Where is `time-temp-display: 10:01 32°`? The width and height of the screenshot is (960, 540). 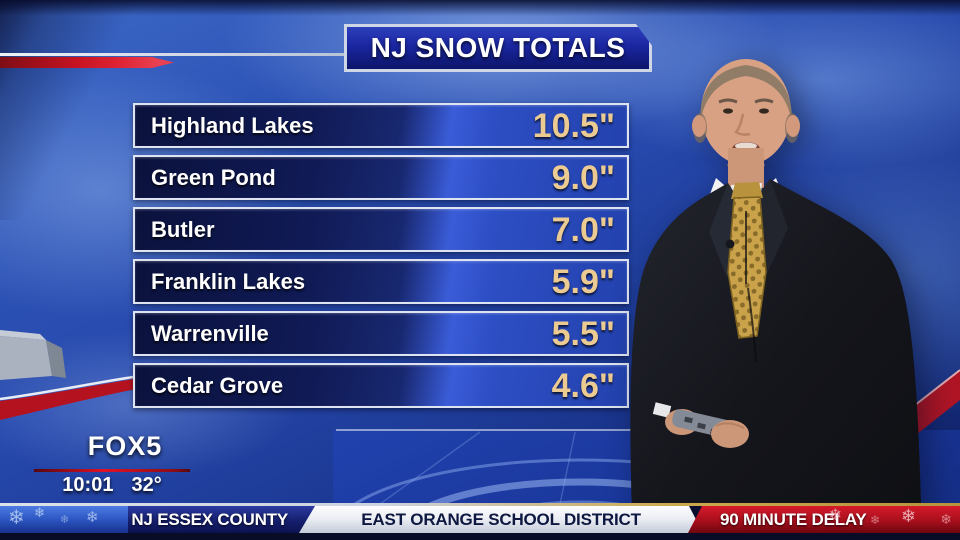 time-temp-display: 10:01 32° is located at coordinates (112, 485).